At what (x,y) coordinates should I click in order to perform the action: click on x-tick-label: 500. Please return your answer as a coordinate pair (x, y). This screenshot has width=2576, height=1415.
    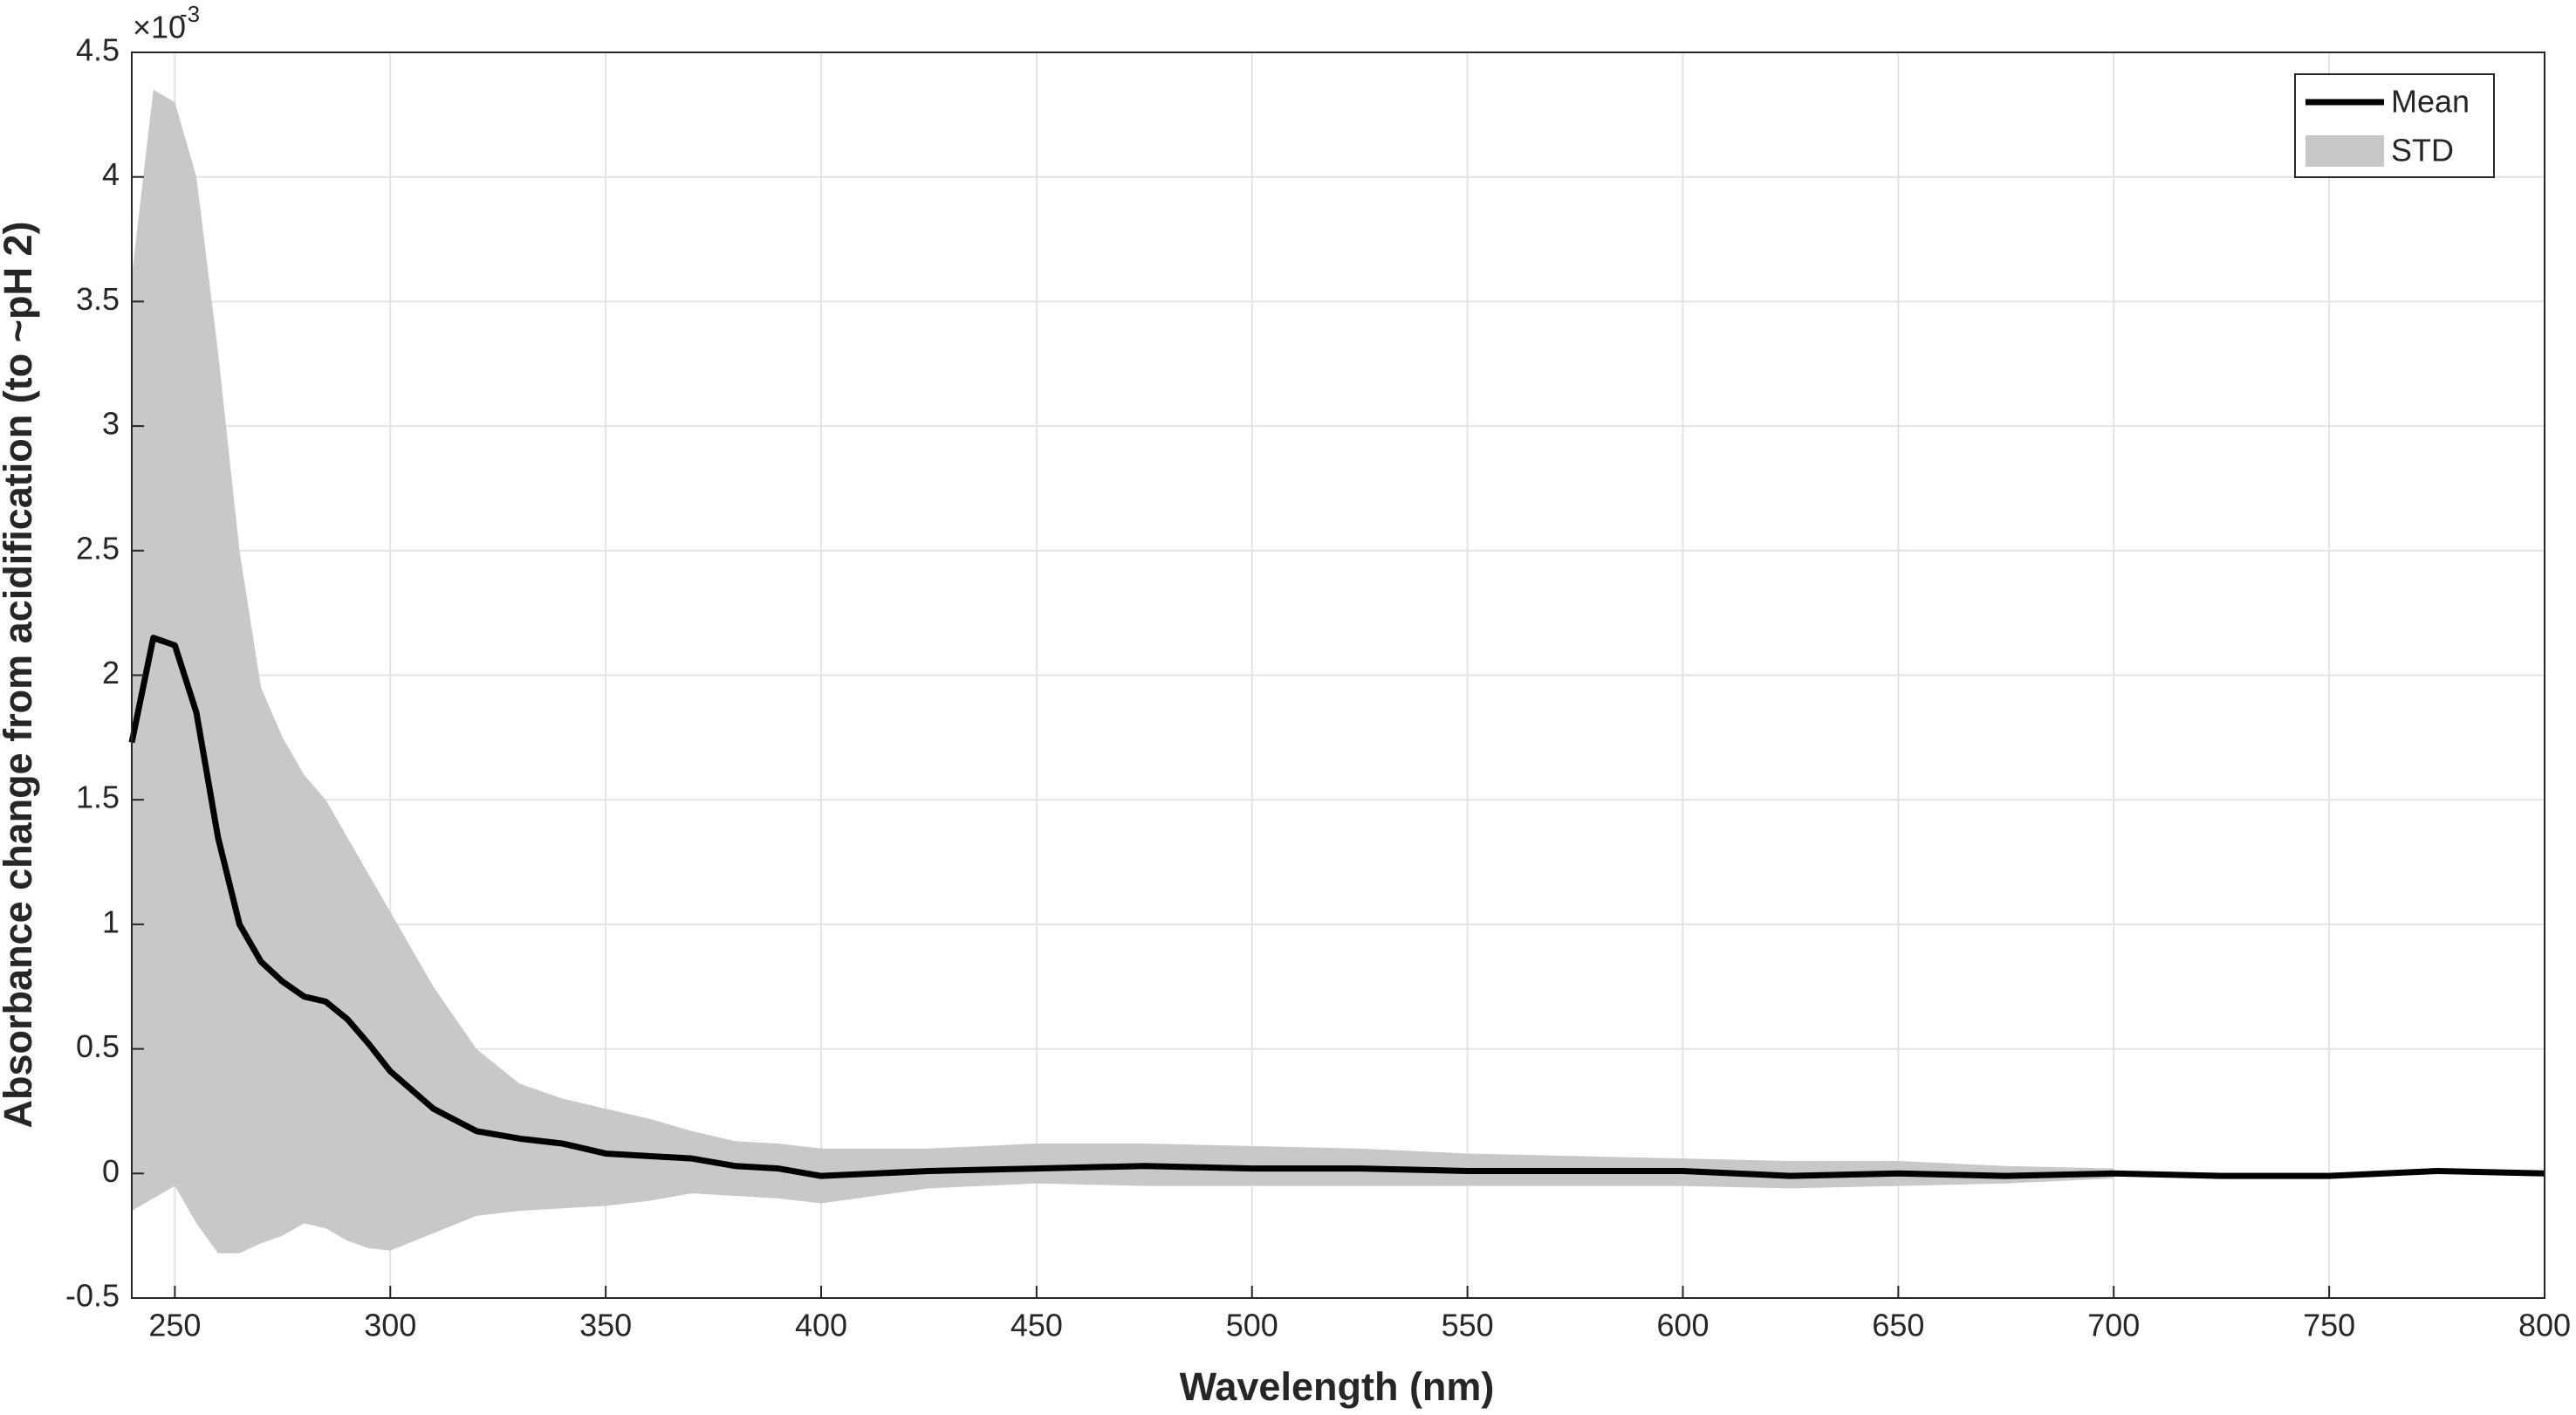
    Looking at the image, I should click on (1252, 1326).